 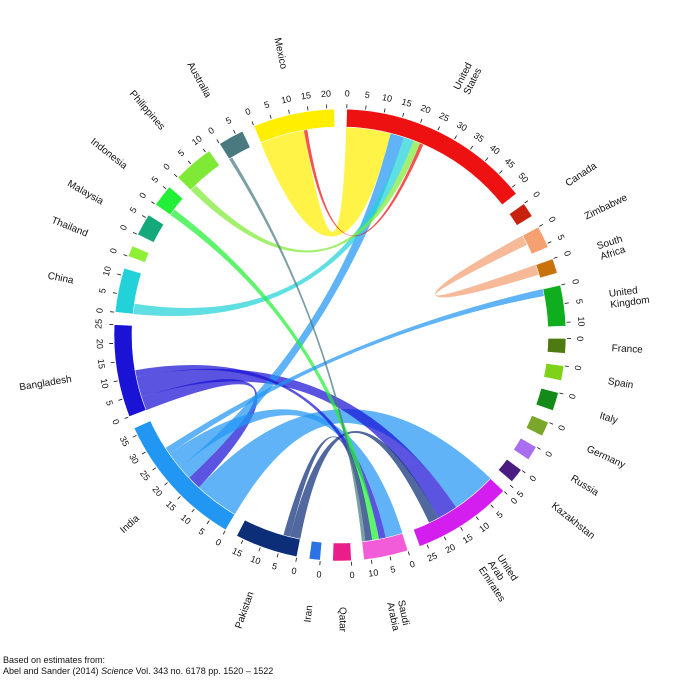 I want to click on region-label-line: Kazakhstan, so click(x=573, y=520).